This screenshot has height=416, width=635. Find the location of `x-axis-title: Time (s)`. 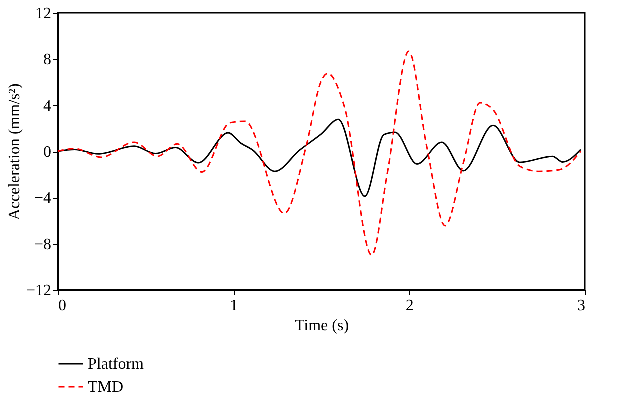

x-axis-title: Time (s) is located at coordinates (322, 326).